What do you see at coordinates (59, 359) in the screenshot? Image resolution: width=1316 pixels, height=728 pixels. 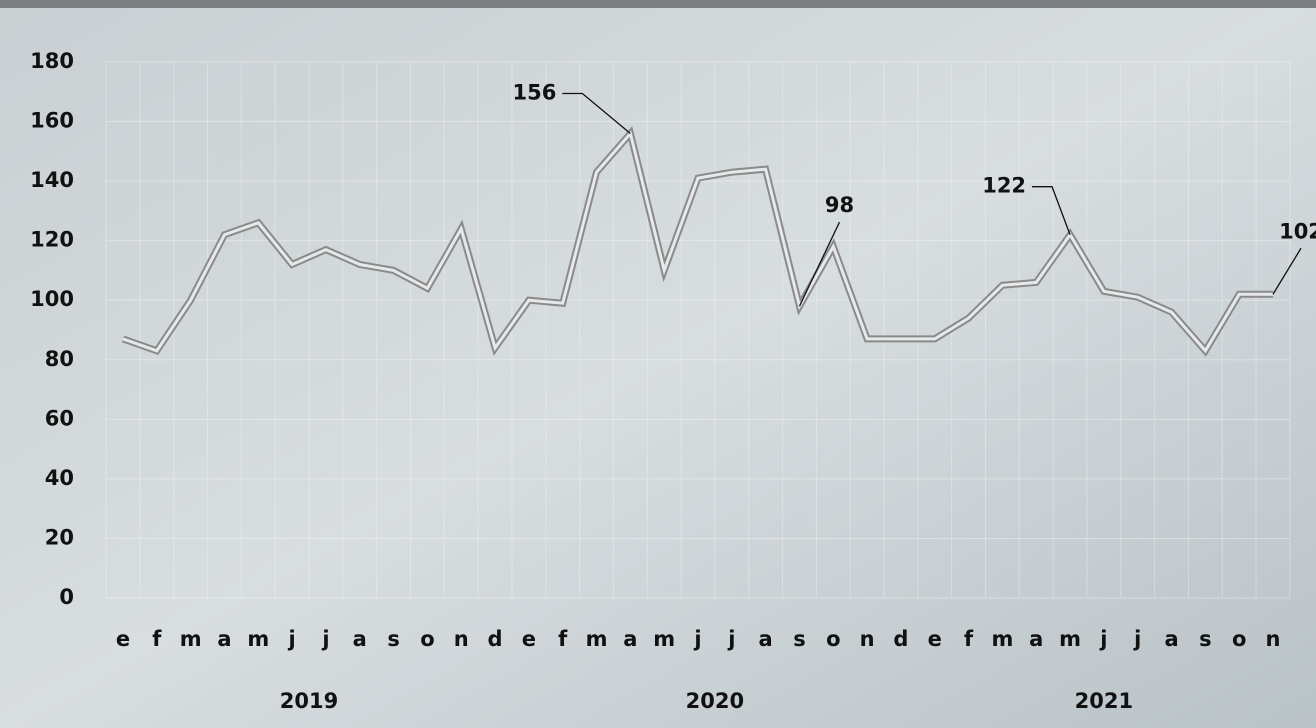 I see `y-tick-label: 80` at bounding box center [59, 359].